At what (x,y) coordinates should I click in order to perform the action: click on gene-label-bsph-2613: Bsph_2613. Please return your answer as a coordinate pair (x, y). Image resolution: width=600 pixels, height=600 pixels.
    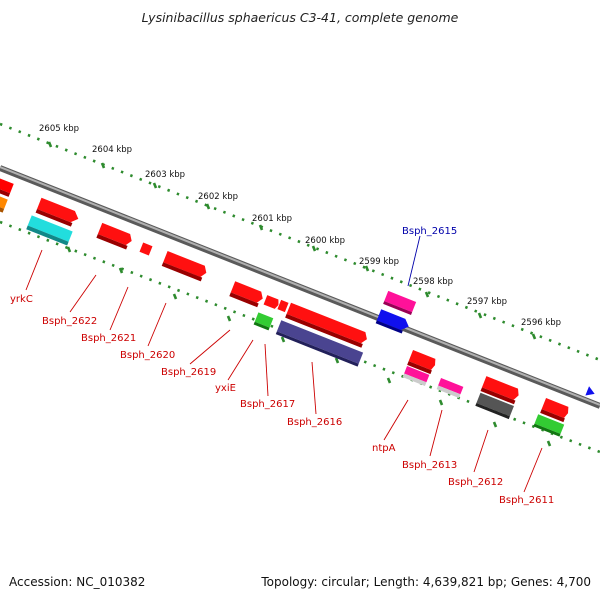
    Looking at the image, I should click on (429, 465).